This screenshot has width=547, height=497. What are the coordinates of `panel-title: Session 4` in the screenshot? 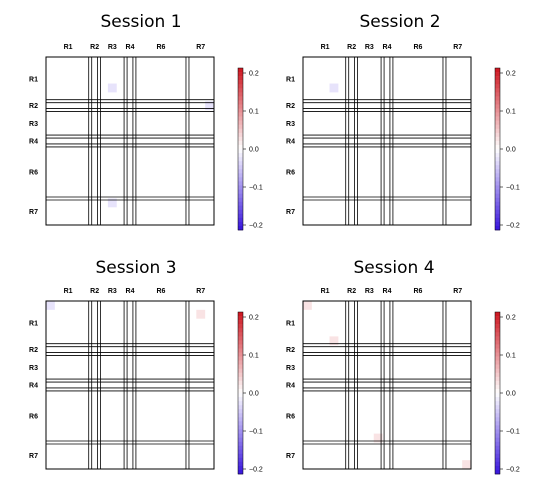 It's located at (393, 268).